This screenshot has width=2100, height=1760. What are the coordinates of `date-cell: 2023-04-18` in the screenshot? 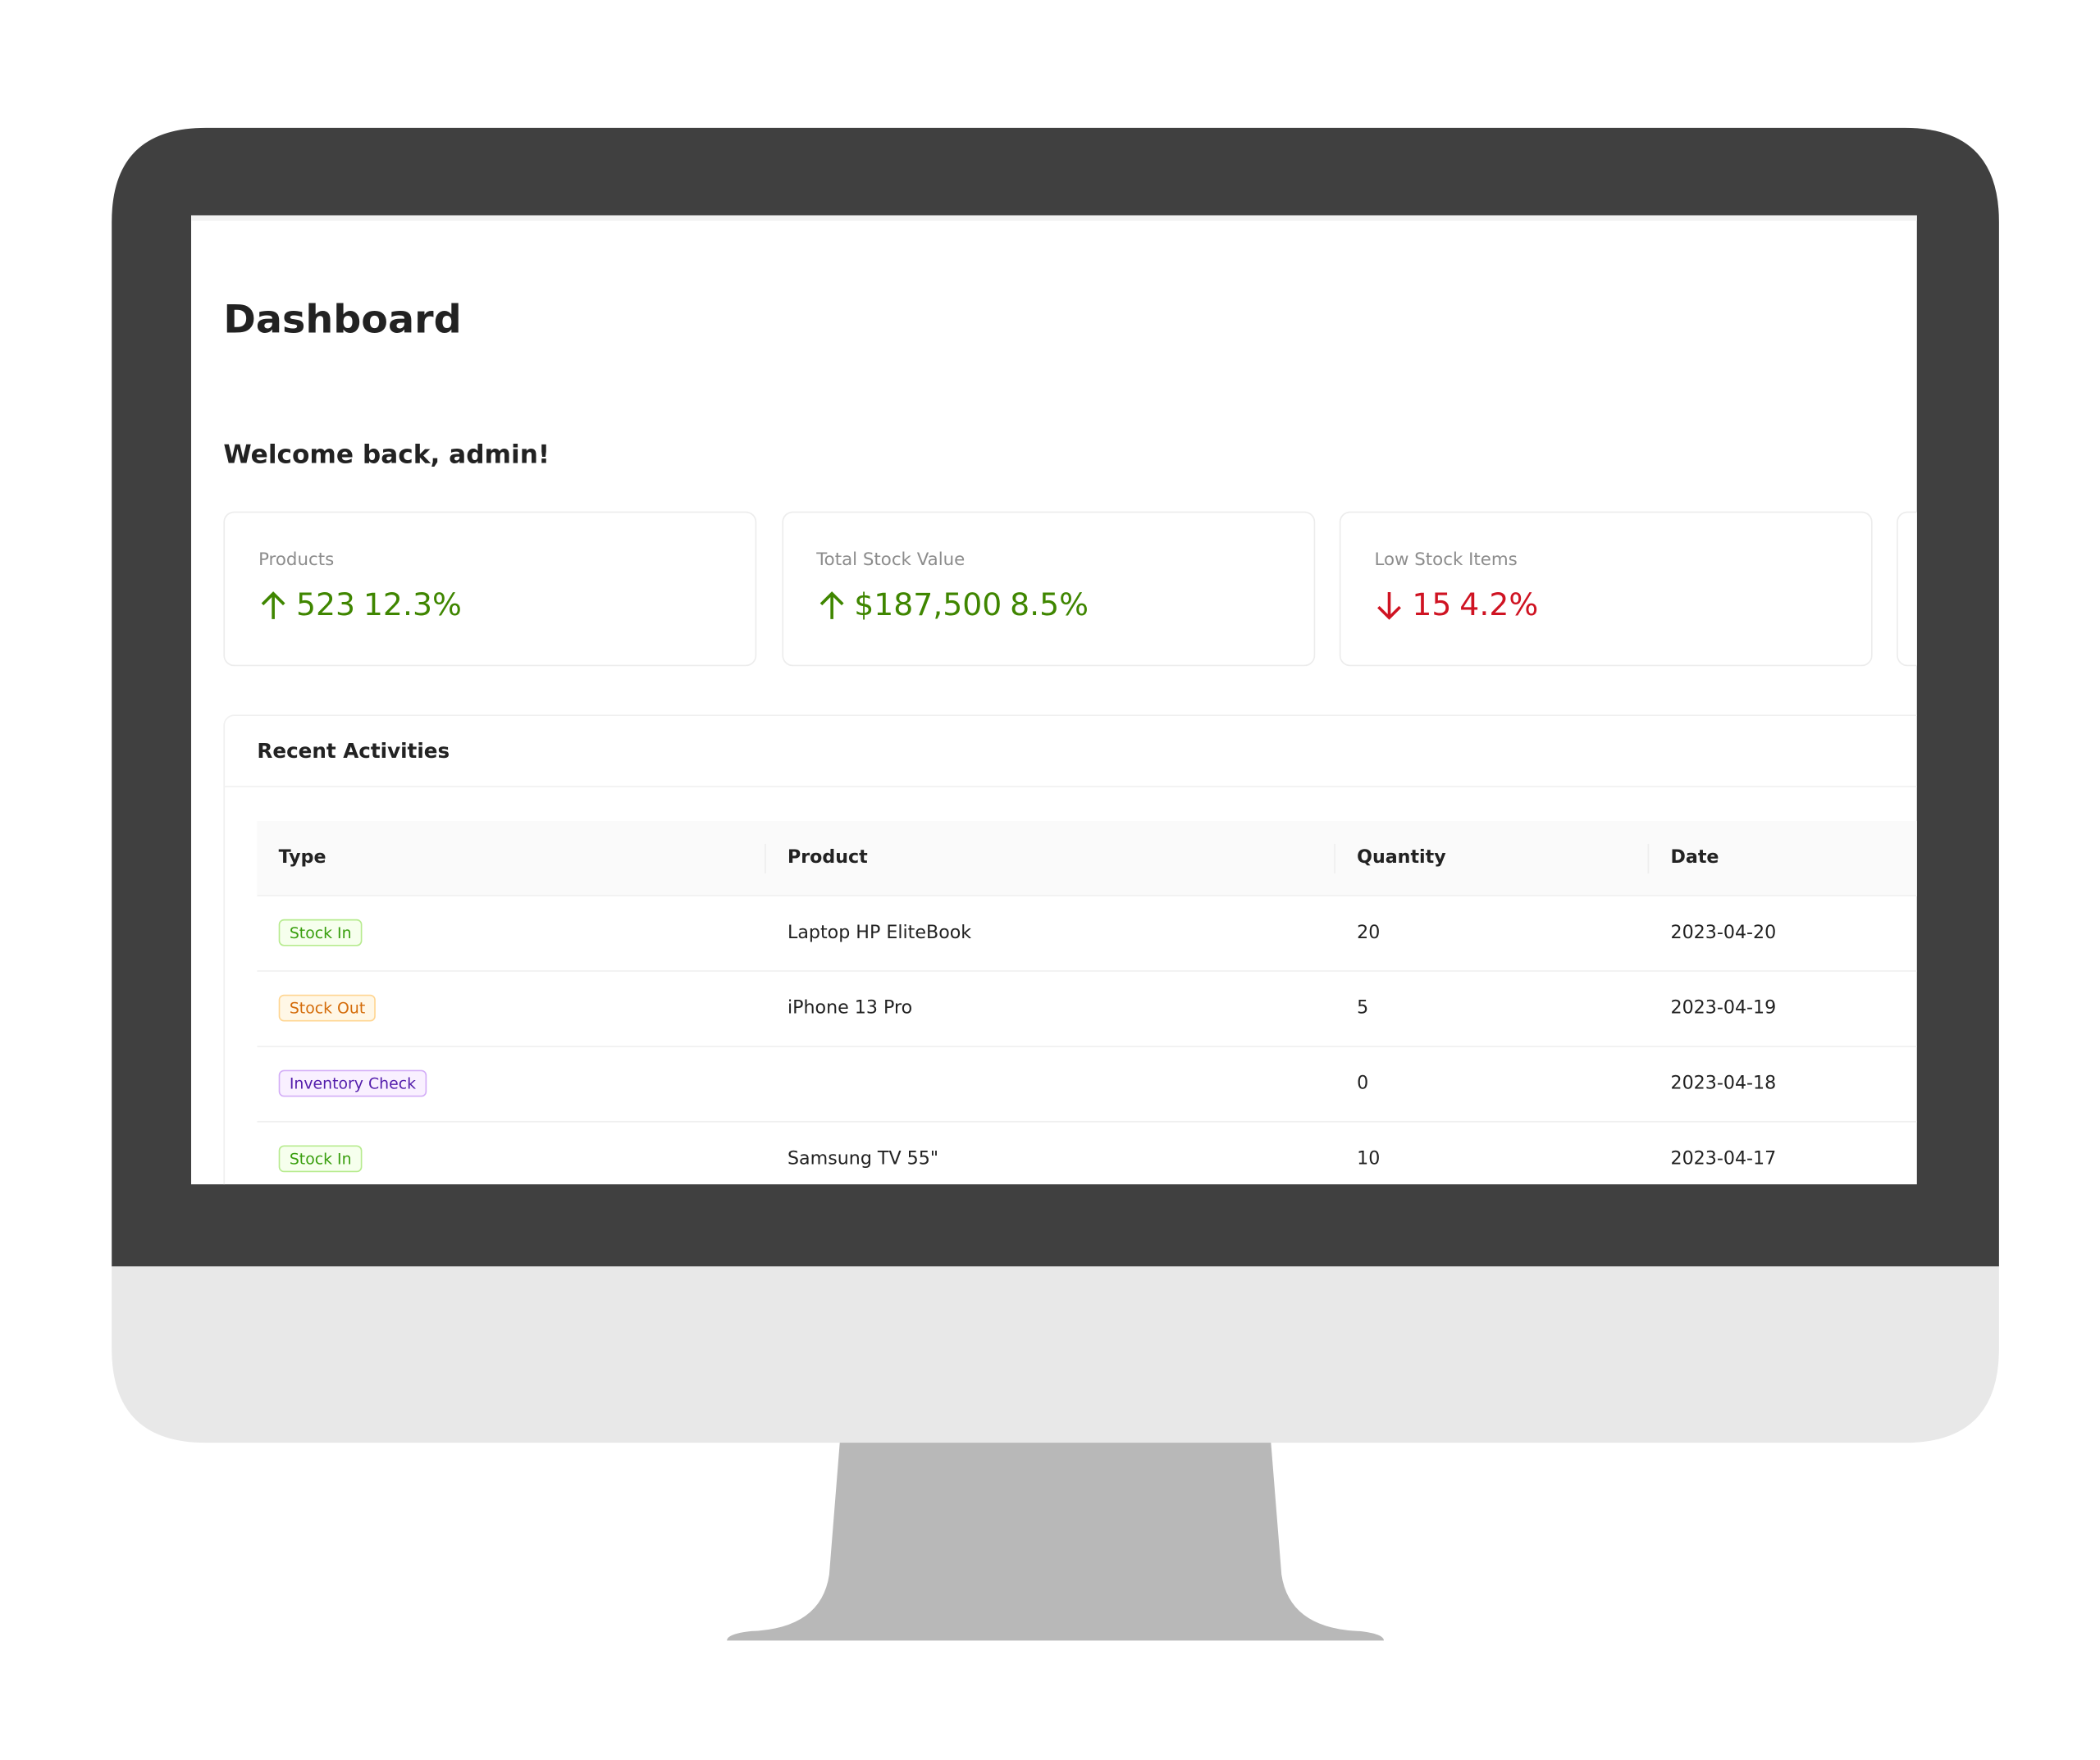 It's located at (1723, 1083).